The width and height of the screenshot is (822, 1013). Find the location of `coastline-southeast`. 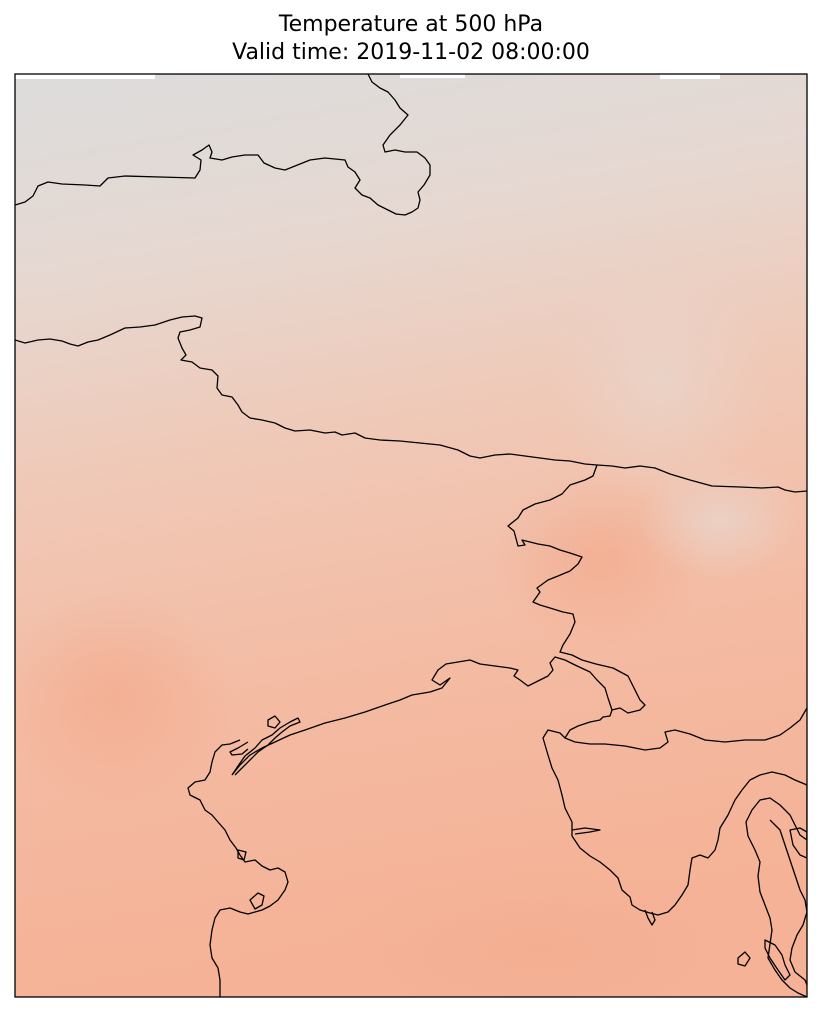

coastline-southeast is located at coordinates (776, 891).